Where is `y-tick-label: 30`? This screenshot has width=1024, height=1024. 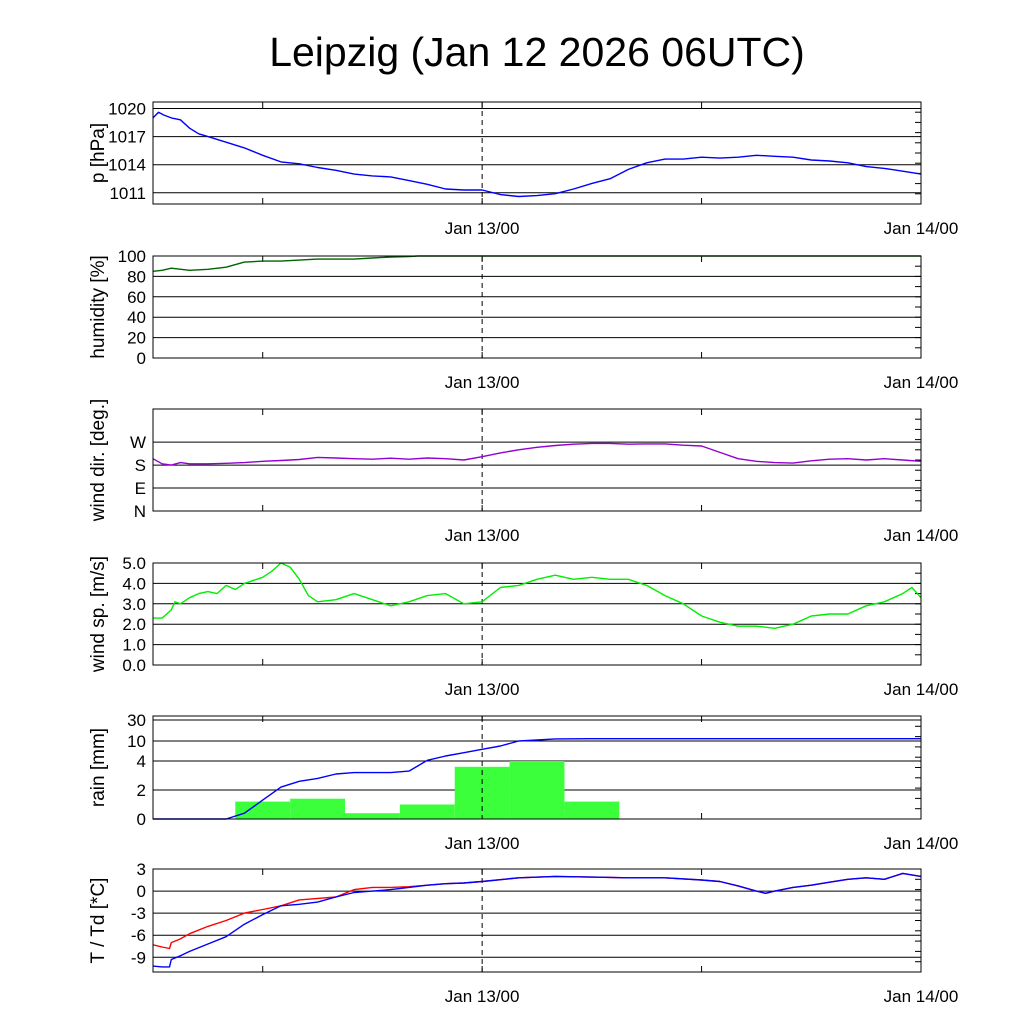
y-tick-label: 30 is located at coordinates (136, 720).